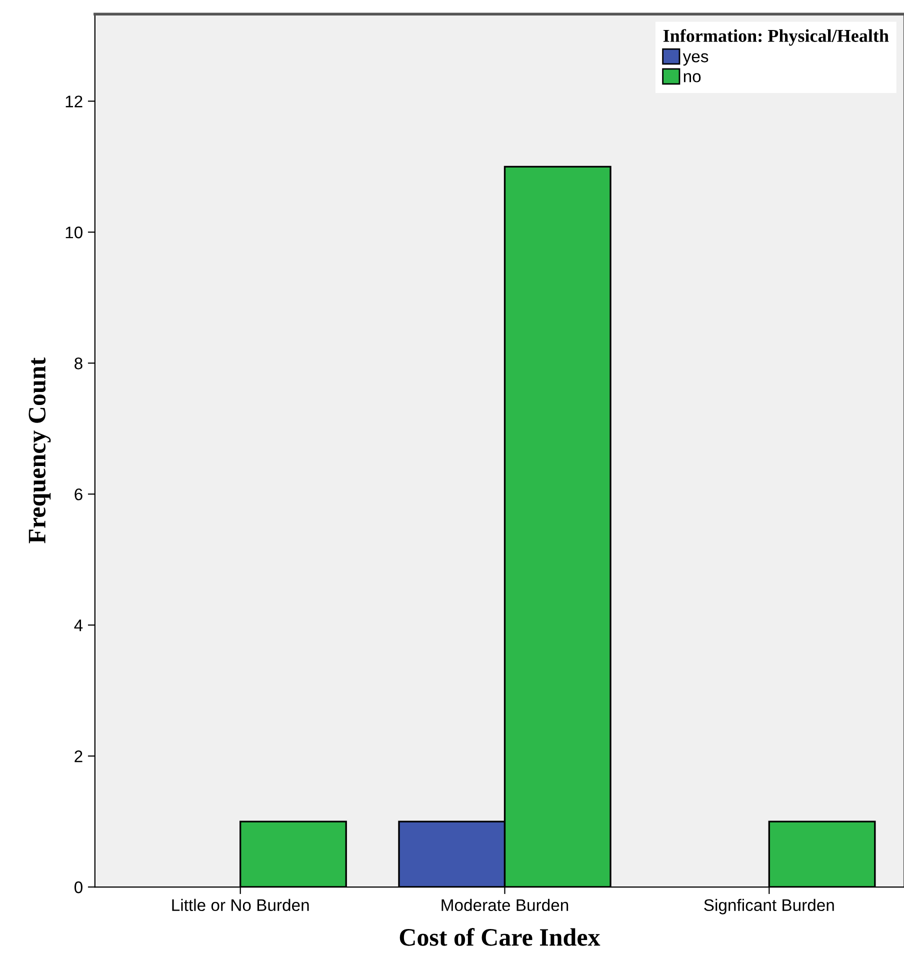 The width and height of the screenshot is (904, 971). I want to click on x-tick-label: Signficant Burden, so click(769, 906).